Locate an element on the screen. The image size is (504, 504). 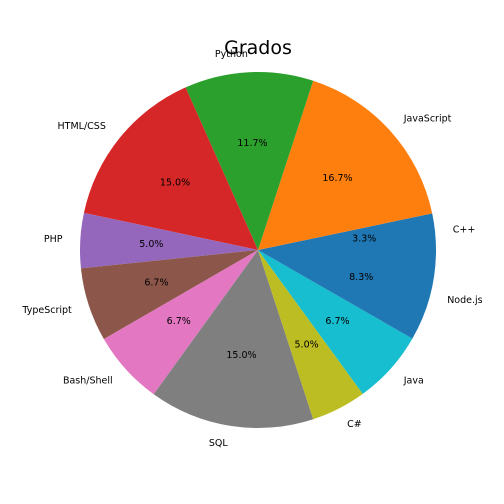
slice-label: Bash/Shell is located at coordinates (88, 381).